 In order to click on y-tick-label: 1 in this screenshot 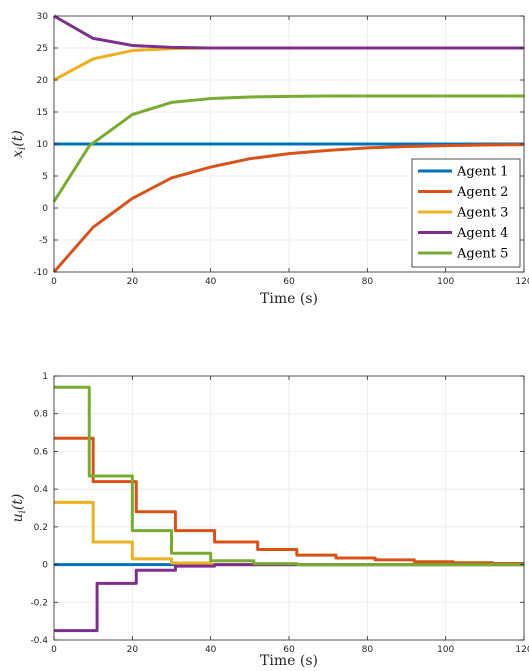, I will do `click(45, 377)`.